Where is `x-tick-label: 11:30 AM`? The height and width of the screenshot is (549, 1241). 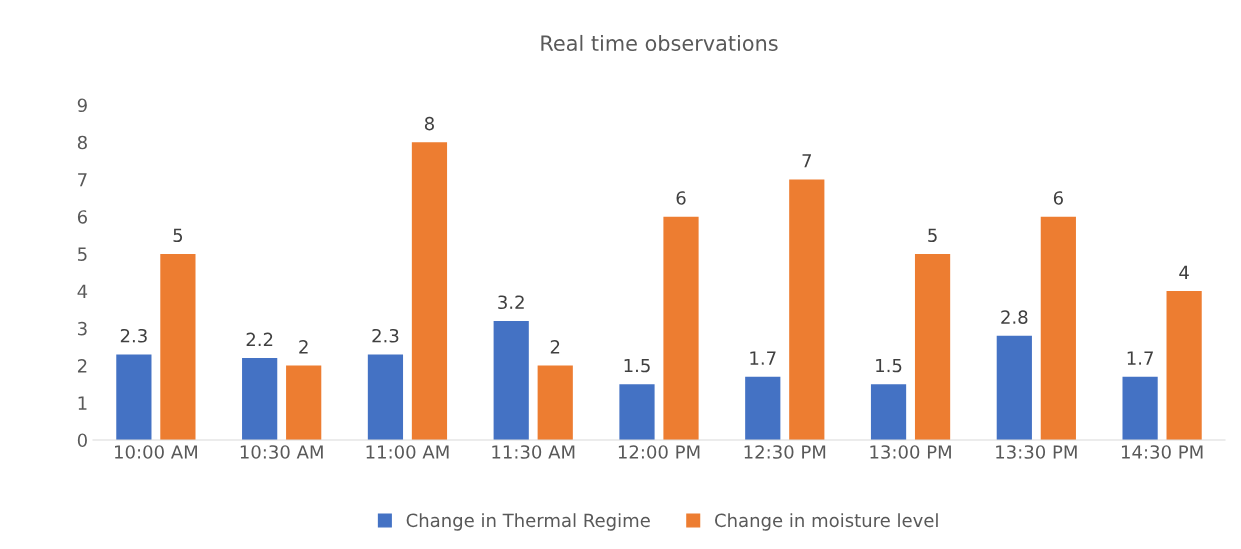 x-tick-label: 11:30 AM is located at coordinates (533, 452).